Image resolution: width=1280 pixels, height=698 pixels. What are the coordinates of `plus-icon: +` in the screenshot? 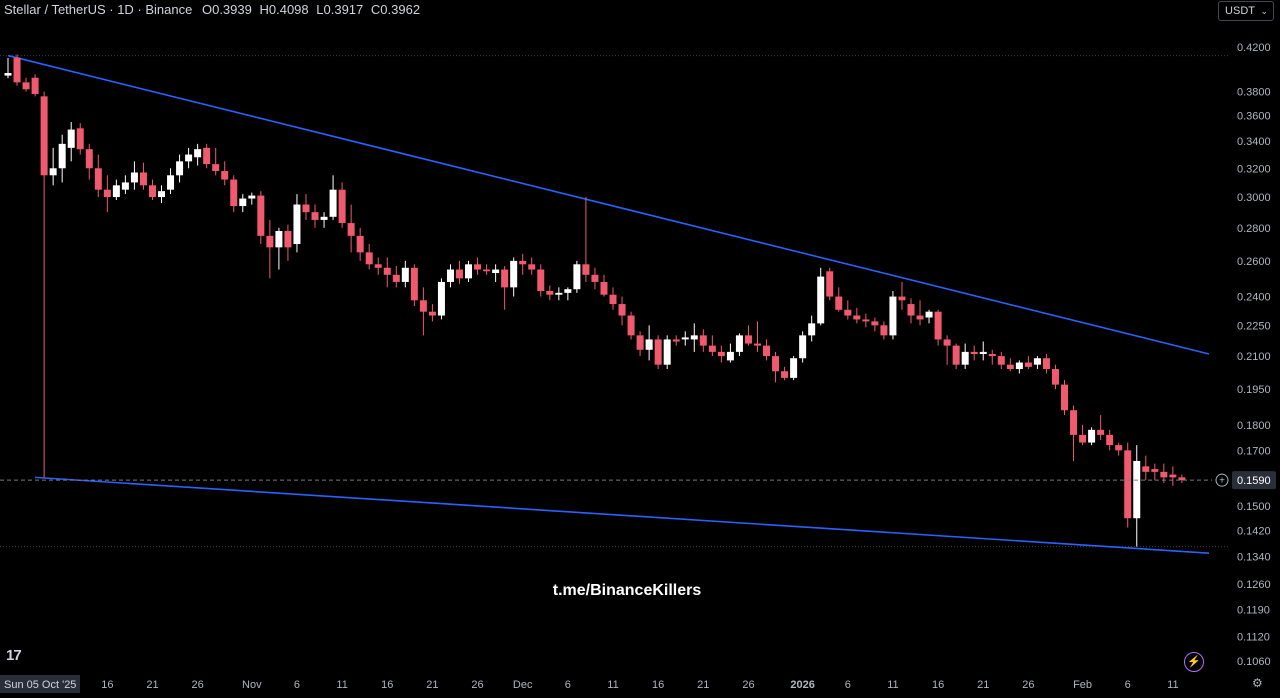 It's located at (1222, 481).